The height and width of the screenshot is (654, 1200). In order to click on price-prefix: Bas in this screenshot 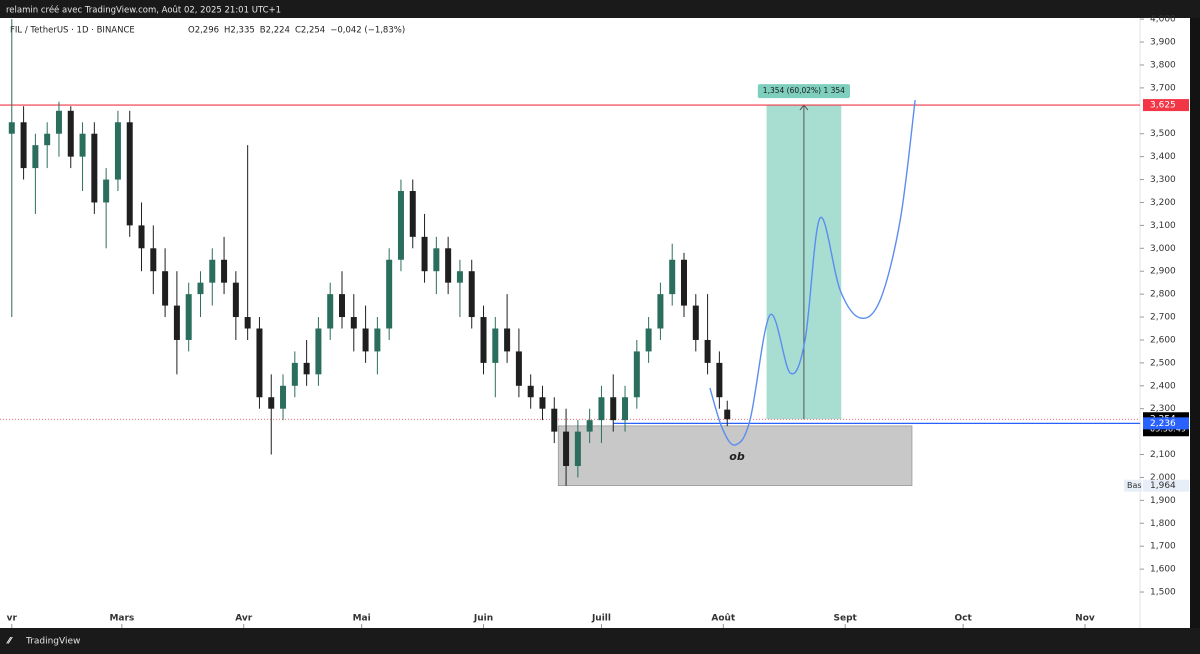, I will do `click(1134, 485)`.